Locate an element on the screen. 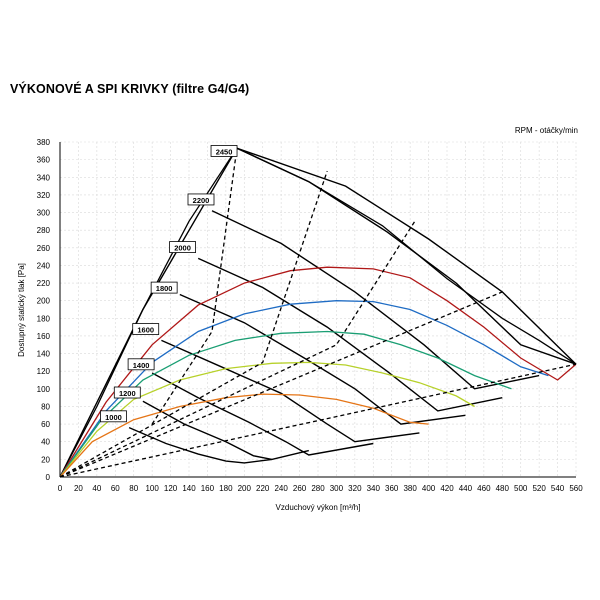 The height and width of the screenshot is (600, 600). rpm-label-text: 2000 is located at coordinates (182, 248).